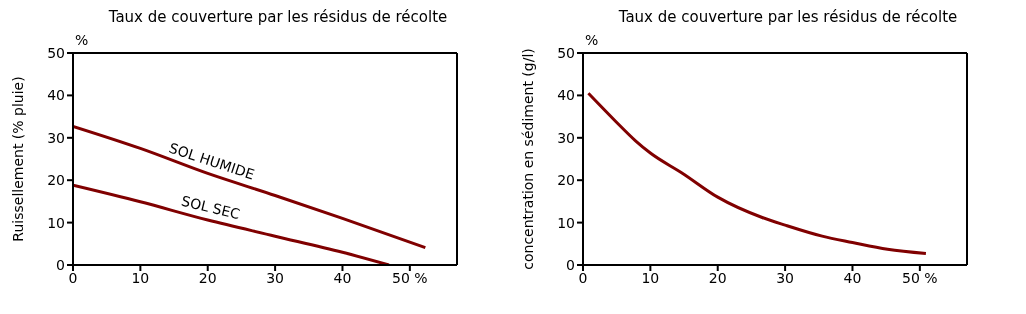 This screenshot has width=1026, height=314. Describe the element at coordinates (210, 207) in the screenshot. I see `text: SOL SEC` at that location.